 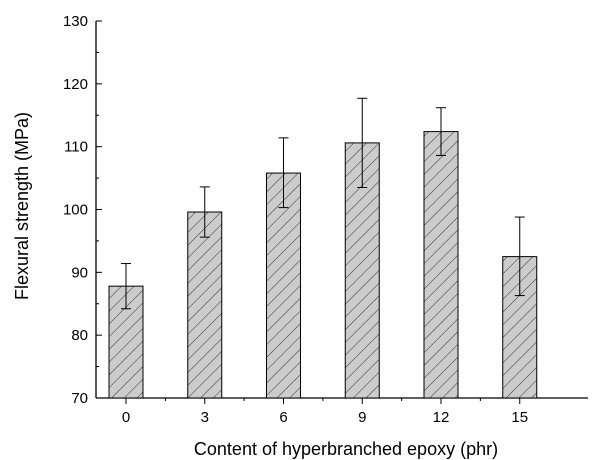 What do you see at coordinates (79, 398) in the screenshot?
I see `y-tick-label: 70` at bounding box center [79, 398].